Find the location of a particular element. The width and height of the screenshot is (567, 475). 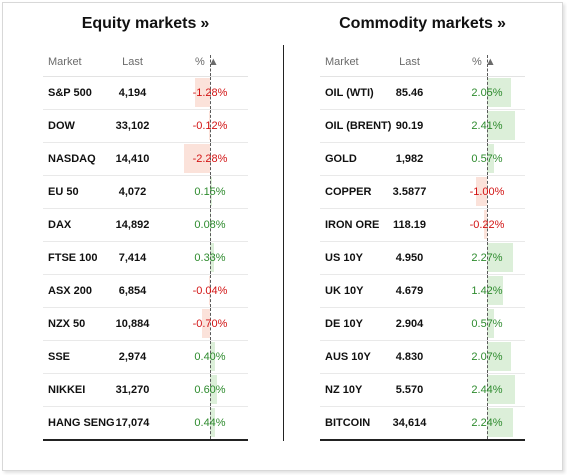

percent-change-cell: 2.05% is located at coordinates (484, 93).